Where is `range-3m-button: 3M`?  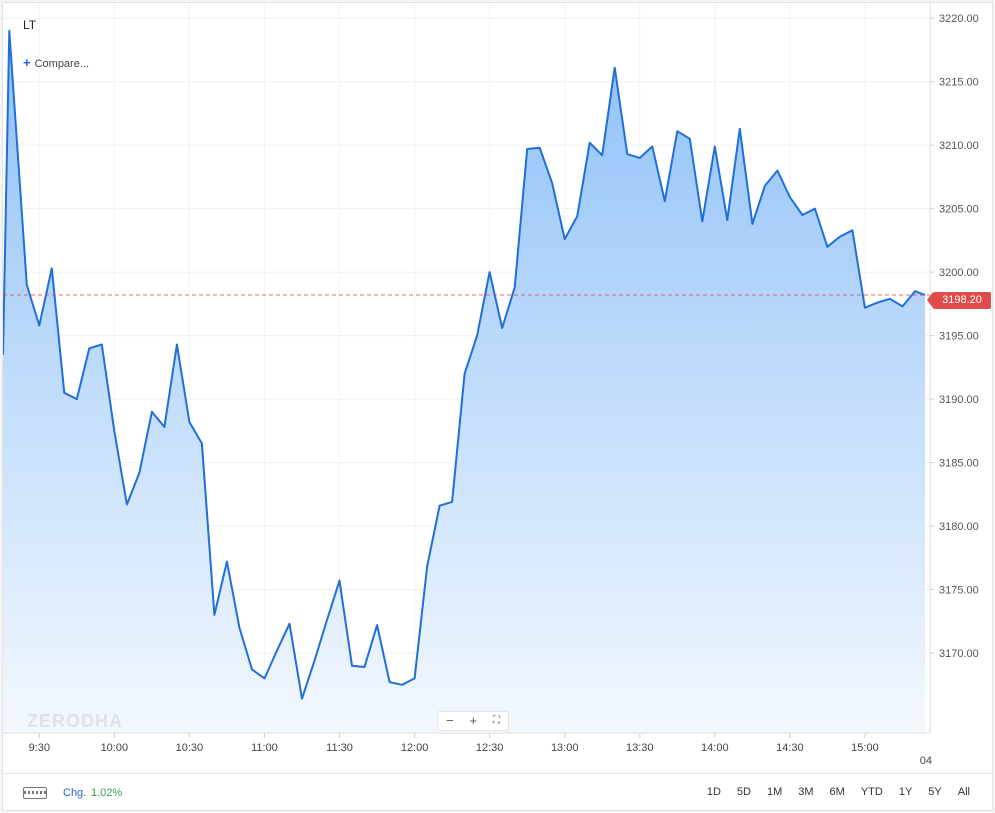
range-3m-button: 3M is located at coordinates (806, 792).